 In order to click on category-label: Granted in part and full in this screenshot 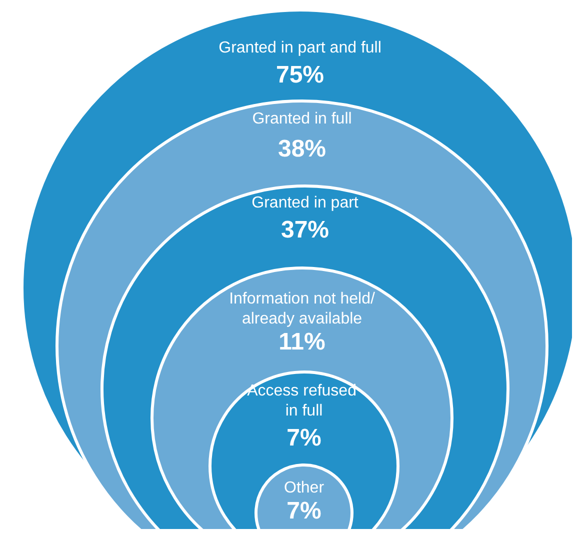, I will do `click(300, 48)`.